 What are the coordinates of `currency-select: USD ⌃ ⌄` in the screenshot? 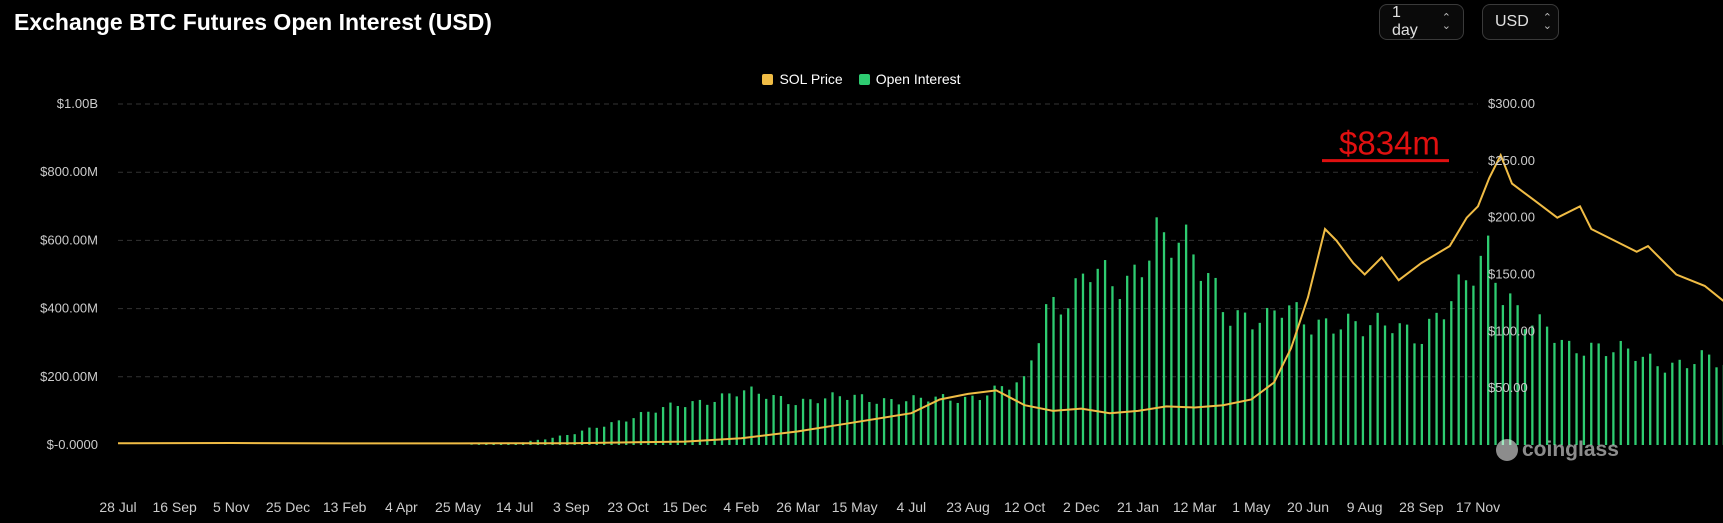 It's located at (1520, 22).